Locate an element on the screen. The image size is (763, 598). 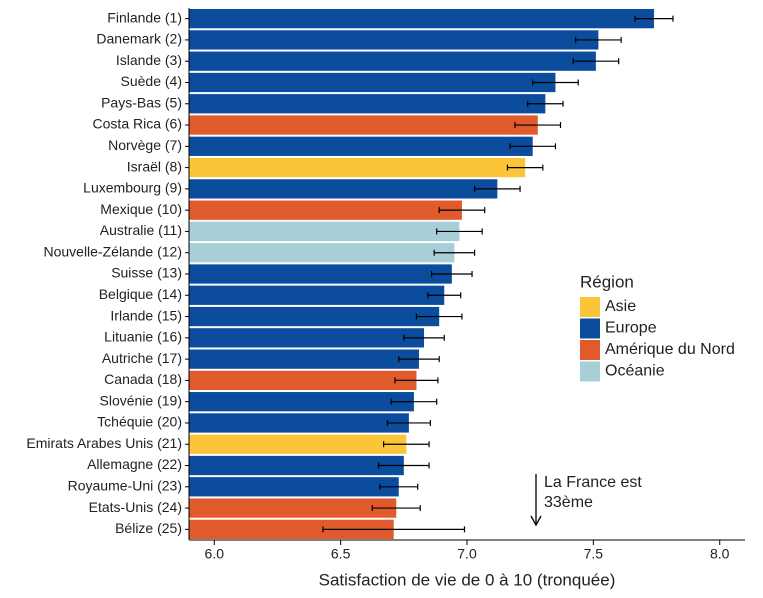
y-tick-label: Danemark (2) is located at coordinates (139, 39).